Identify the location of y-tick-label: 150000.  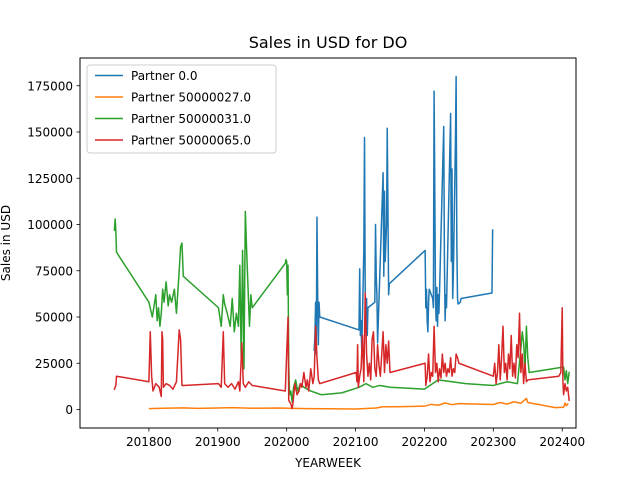
(50, 133).